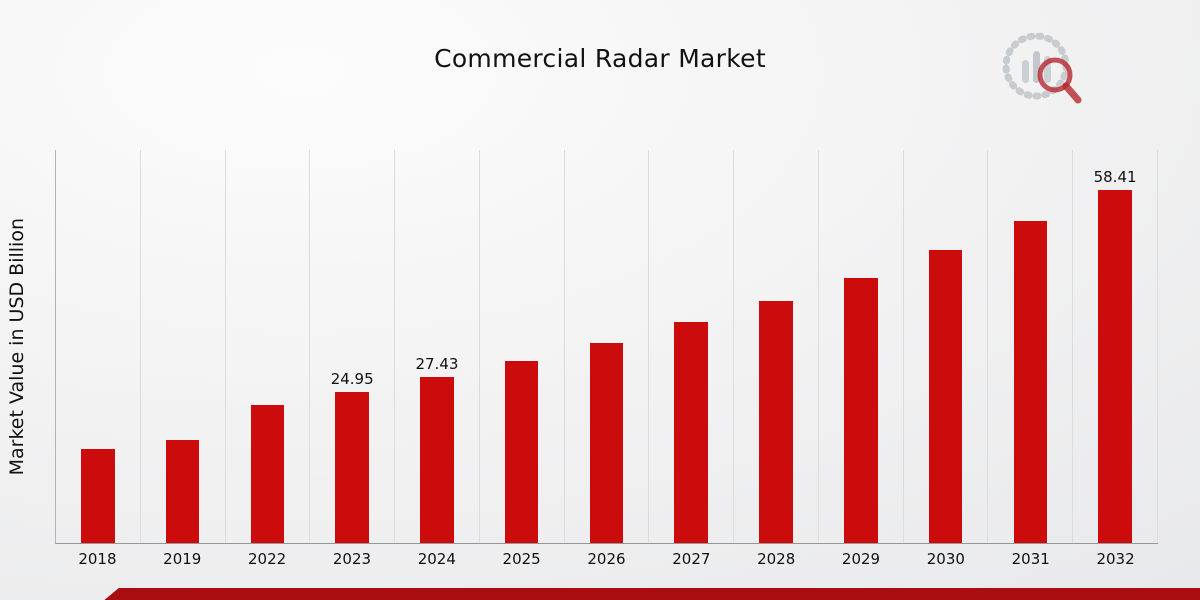 This screenshot has width=1200, height=600. I want to click on bottom-accent-bar, so click(652, 594).